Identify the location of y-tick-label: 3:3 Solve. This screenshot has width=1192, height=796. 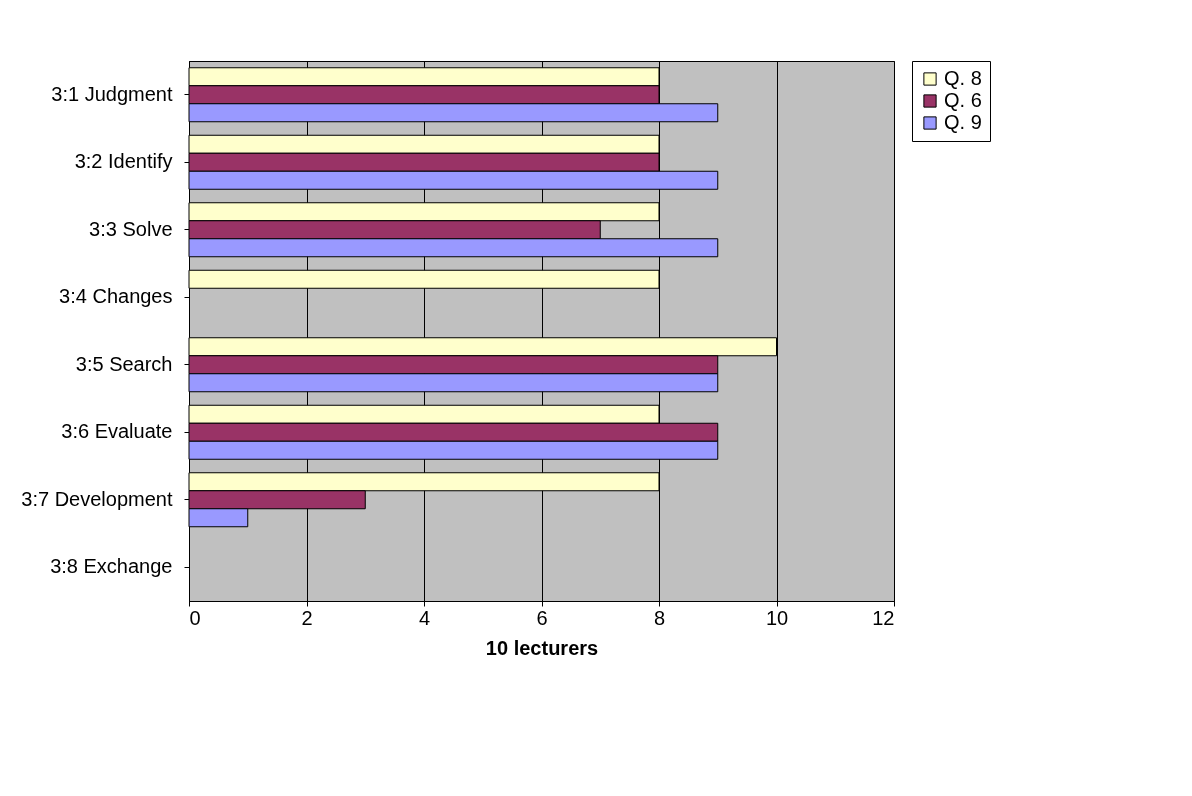
(131, 228).